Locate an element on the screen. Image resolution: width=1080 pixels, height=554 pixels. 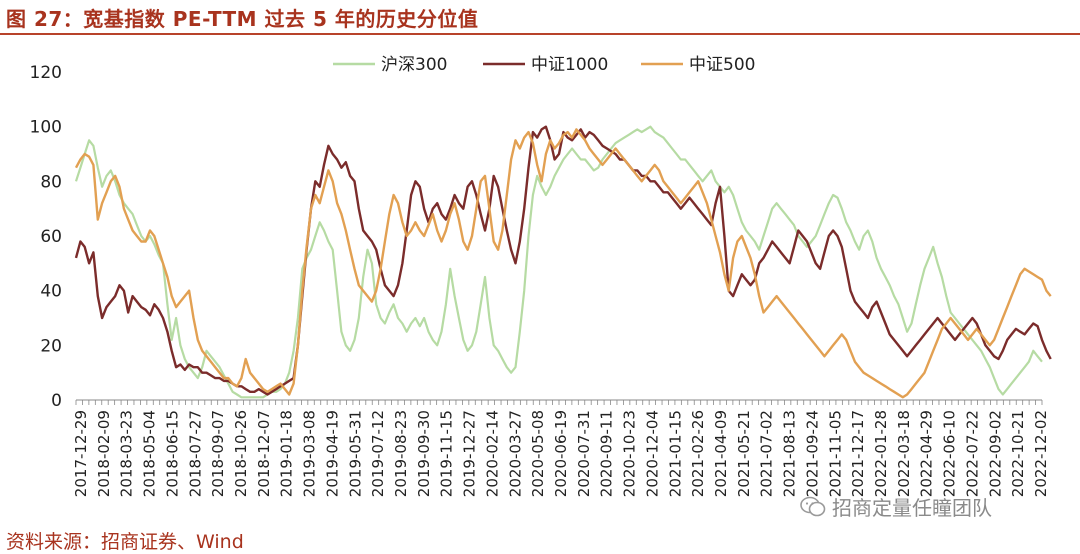
watermark-text: 招商定量任瞳团队 is located at coordinates (912, 508).